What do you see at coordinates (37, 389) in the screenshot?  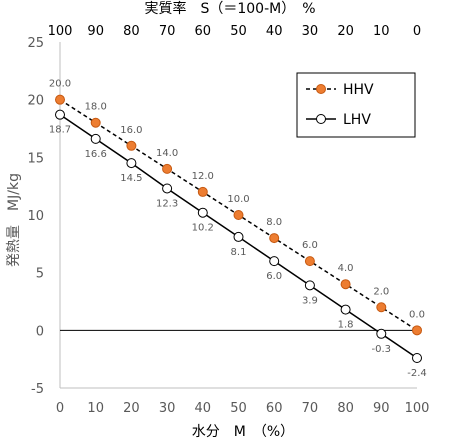 I see `y-tick-label: -5` at bounding box center [37, 389].